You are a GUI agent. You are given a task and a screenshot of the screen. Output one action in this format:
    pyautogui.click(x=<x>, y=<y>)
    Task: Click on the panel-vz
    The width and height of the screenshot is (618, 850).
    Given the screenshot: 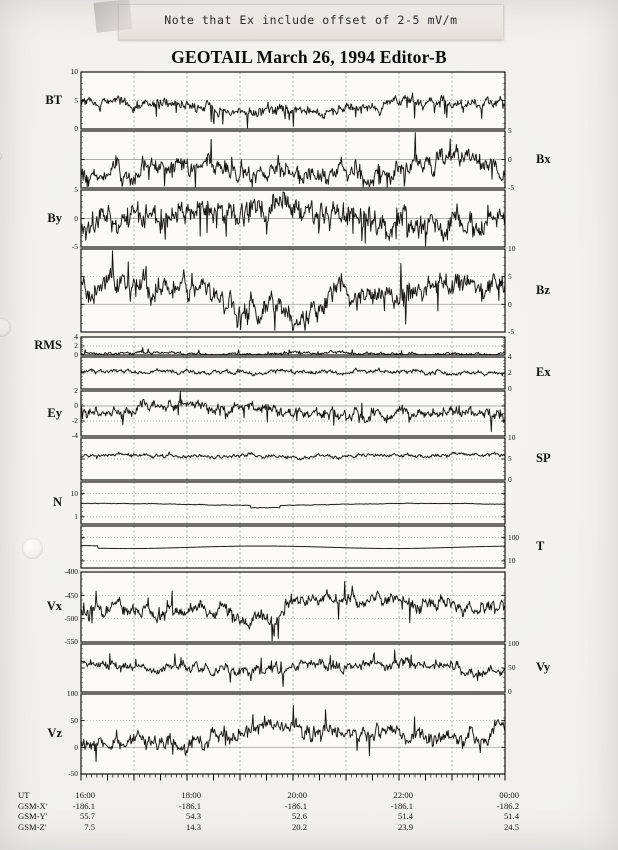 What is the action you would take?
    pyautogui.click(x=293, y=734)
    